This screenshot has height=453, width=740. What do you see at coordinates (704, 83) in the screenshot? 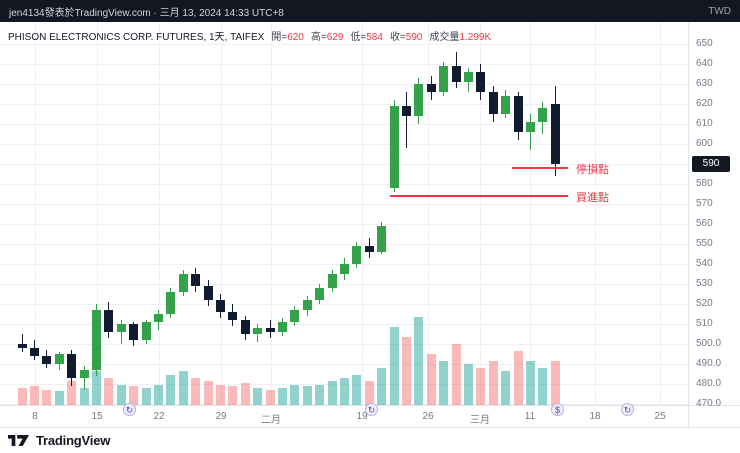
I see `price-tick-label: 630` at bounding box center [704, 83].